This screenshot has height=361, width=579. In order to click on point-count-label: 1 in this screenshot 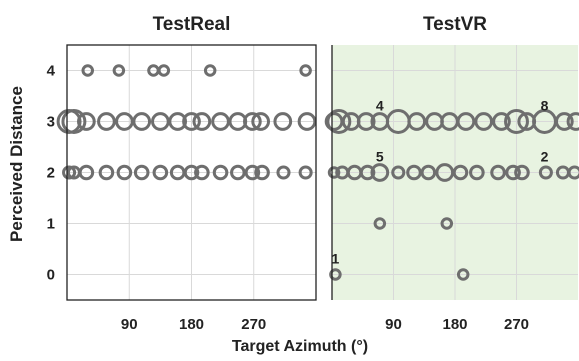, I will do `click(336, 259)`.